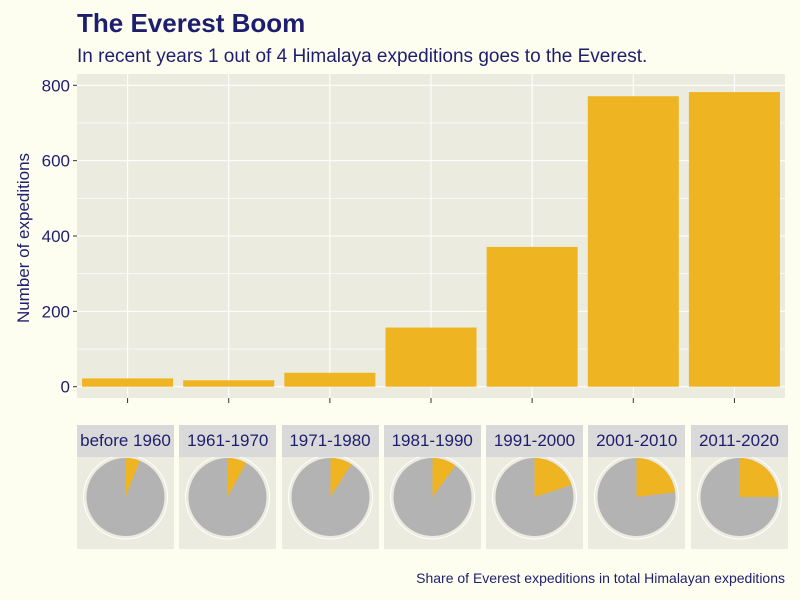 The height and width of the screenshot is (600, 800). What do you see at coordinates (56, 85) in the screenshot?
I see `y-tick-label: 800` at bounding box center [56, 85].